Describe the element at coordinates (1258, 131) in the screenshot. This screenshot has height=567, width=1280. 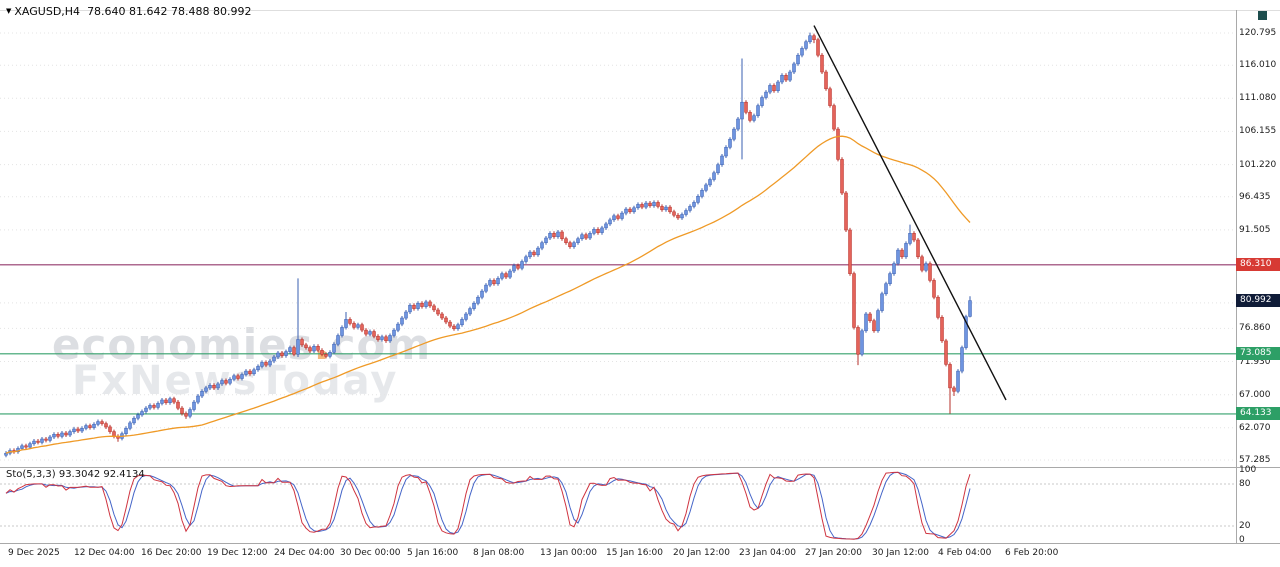
I see `price-axis-label: 106.155` at that location.